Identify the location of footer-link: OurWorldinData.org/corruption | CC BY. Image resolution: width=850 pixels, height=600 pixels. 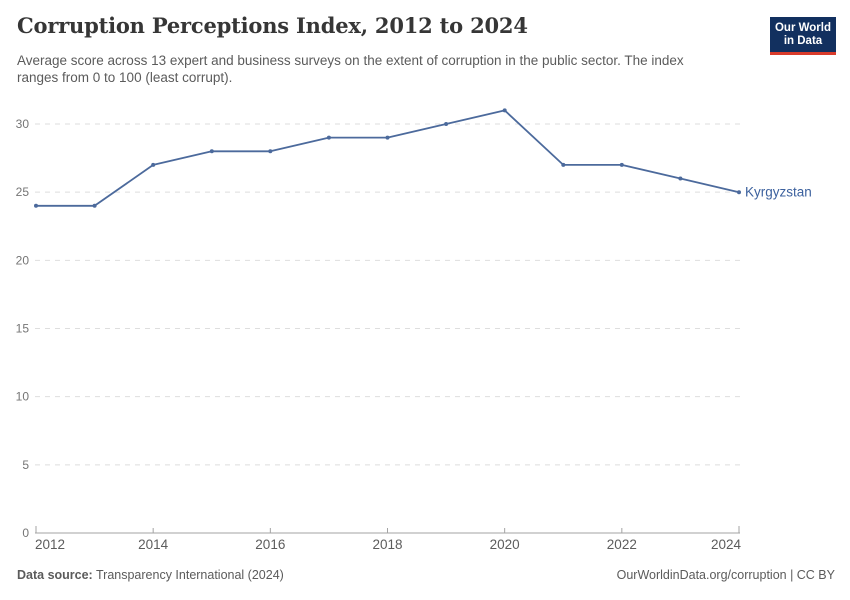
(725, 575).